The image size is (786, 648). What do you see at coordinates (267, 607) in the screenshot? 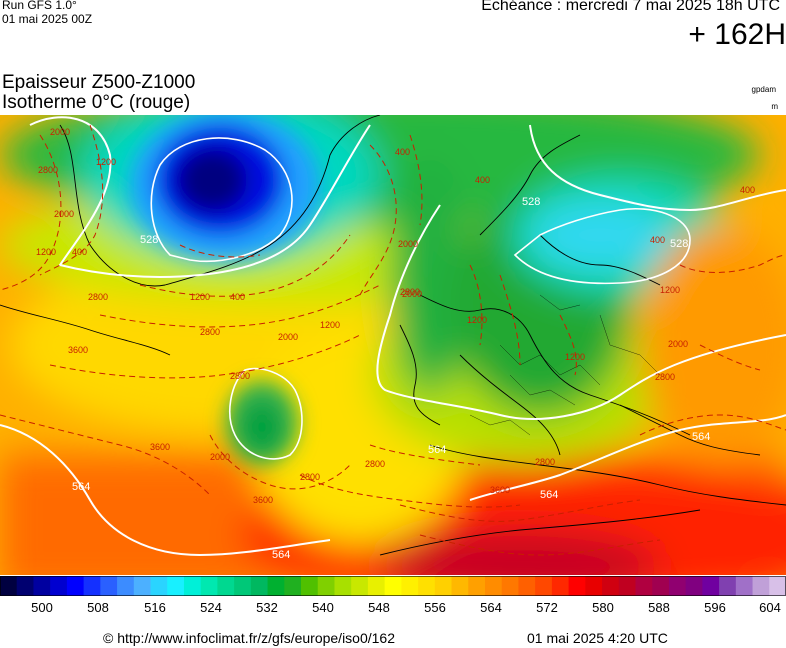
I see `colorbar-tick: 532` at bounding box center [267, 607].